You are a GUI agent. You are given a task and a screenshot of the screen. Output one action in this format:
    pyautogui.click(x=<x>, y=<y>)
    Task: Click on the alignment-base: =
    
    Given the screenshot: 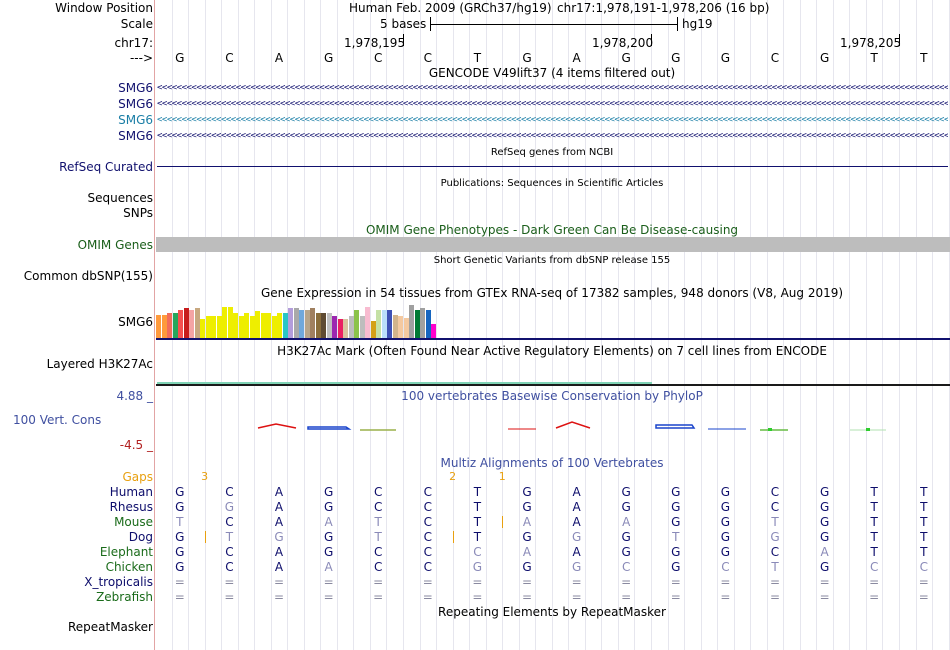 What is the action you would take?
    pyautogui.click(x=378, y=597)
    